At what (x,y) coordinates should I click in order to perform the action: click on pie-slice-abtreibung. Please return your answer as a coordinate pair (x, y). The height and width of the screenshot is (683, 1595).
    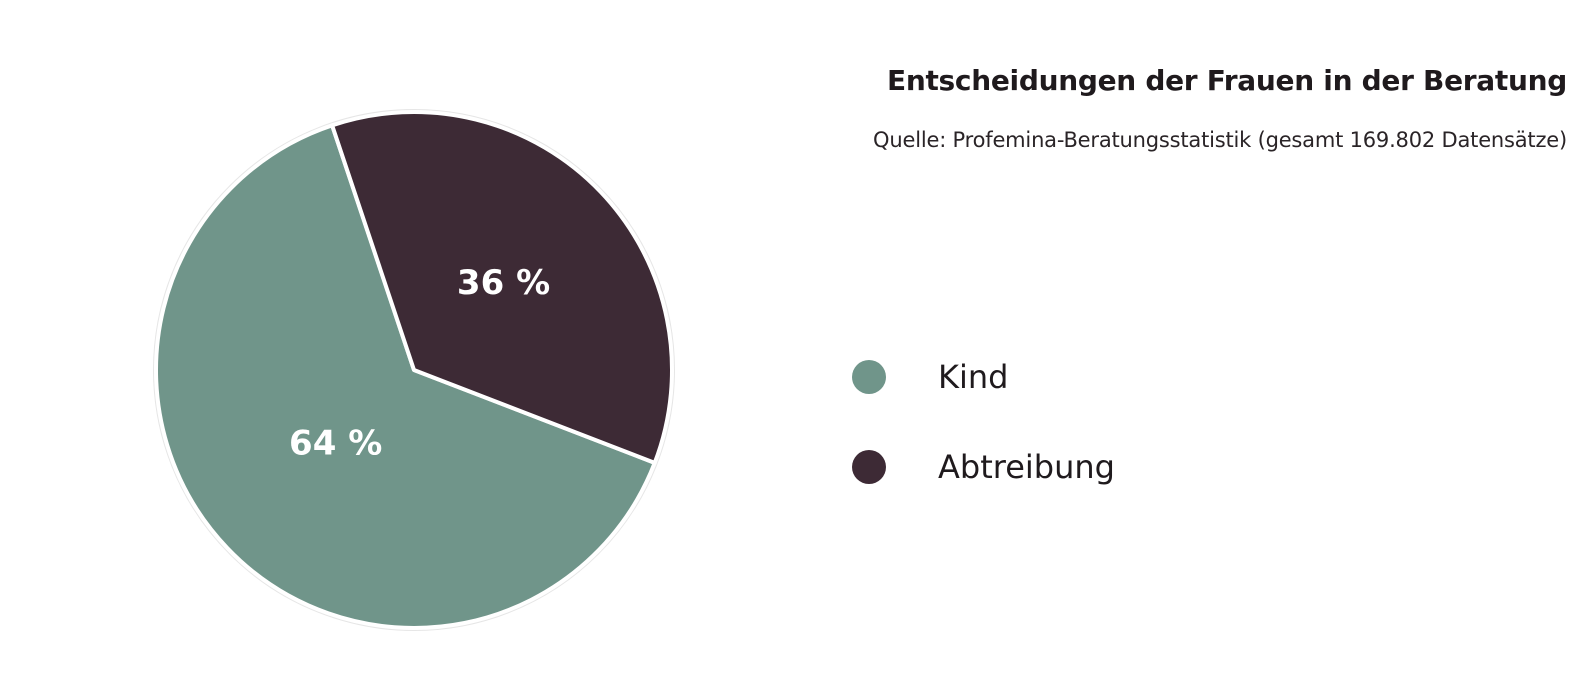
    Looking at the image, I should click on (502, 287).